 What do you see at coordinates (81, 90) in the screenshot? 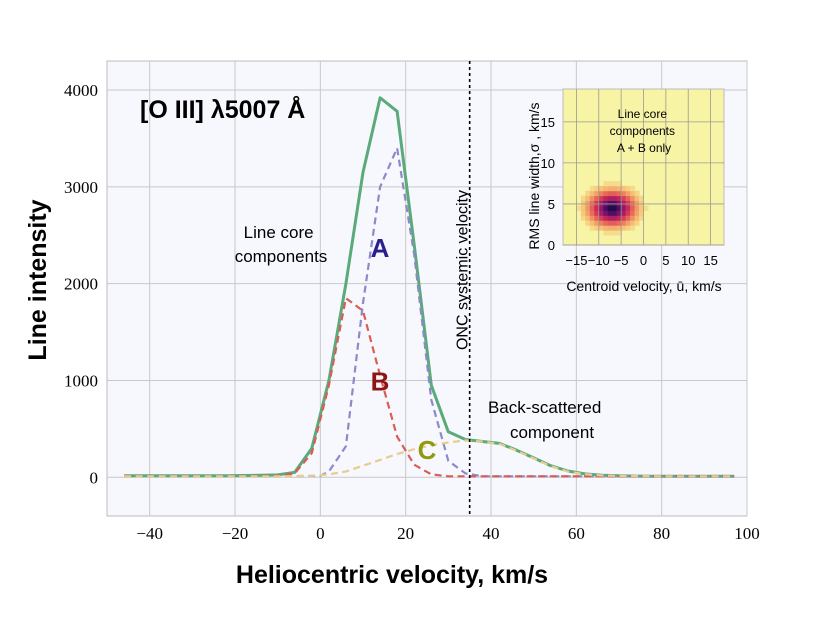
I see `y-tick-label: 4000` at bounding box center [81, 90].